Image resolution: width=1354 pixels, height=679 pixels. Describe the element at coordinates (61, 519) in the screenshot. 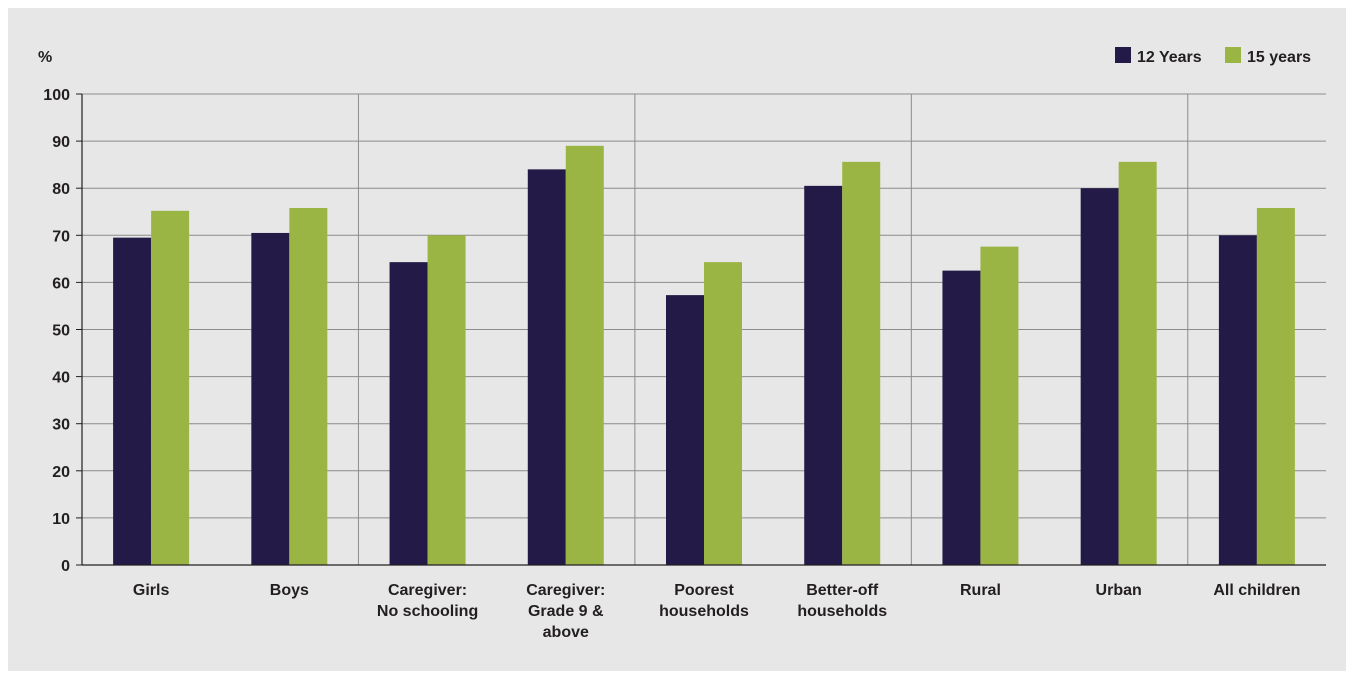

I see `y-tick-label: 10` at that location.